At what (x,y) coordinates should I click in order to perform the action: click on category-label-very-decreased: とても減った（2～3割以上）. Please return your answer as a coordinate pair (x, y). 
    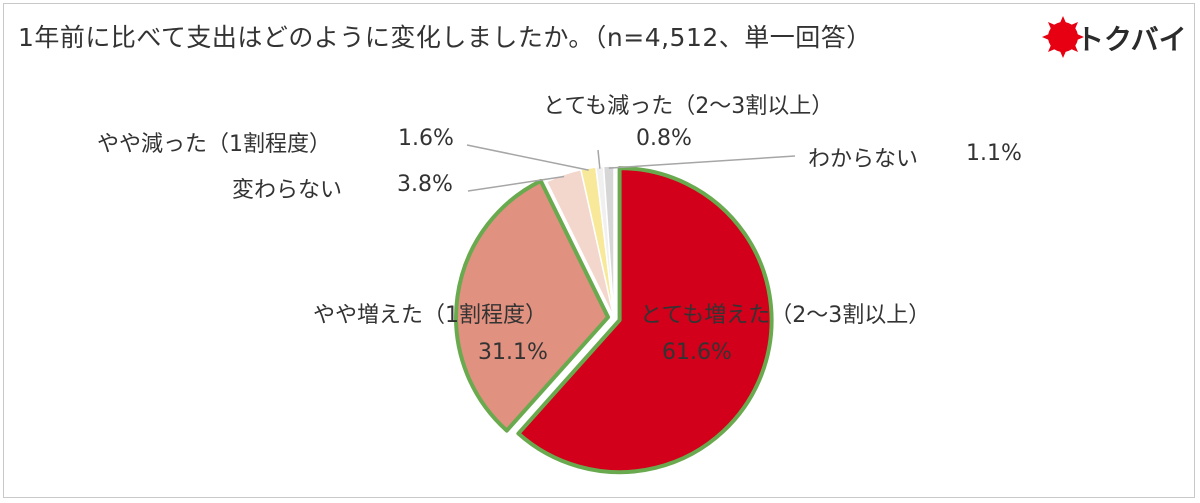
    Looking at the image, I should click on (688, 106).